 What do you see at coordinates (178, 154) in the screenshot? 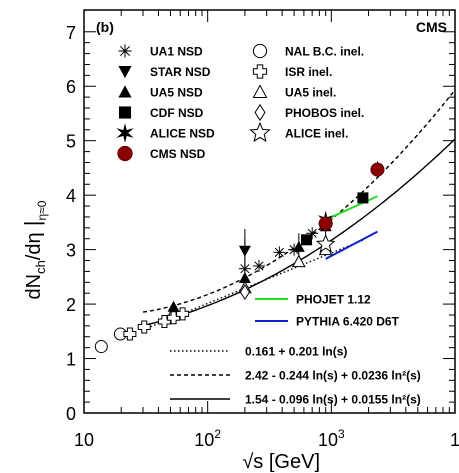
I see `legend-label: CMS NSD` at bounding box center [178, 154].